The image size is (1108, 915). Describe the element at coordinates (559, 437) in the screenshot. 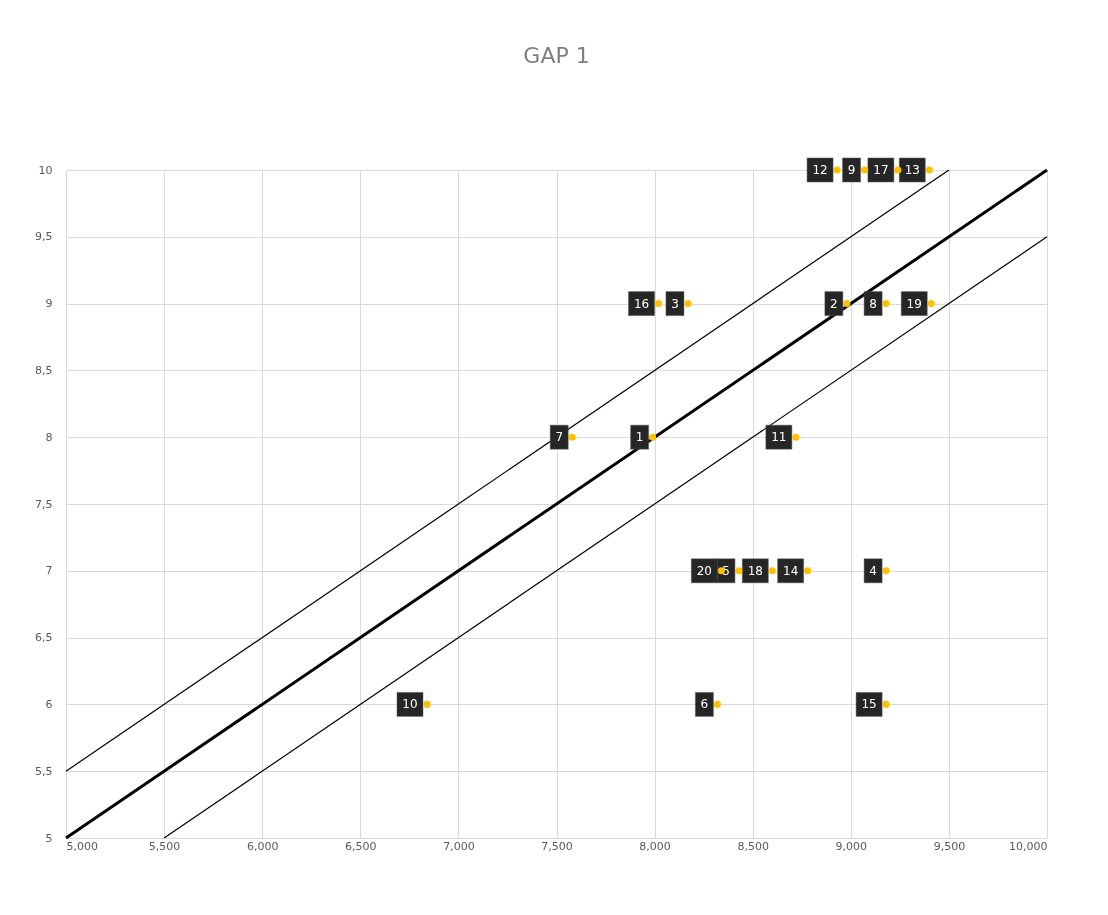

I see `annotation: 7` at that location.